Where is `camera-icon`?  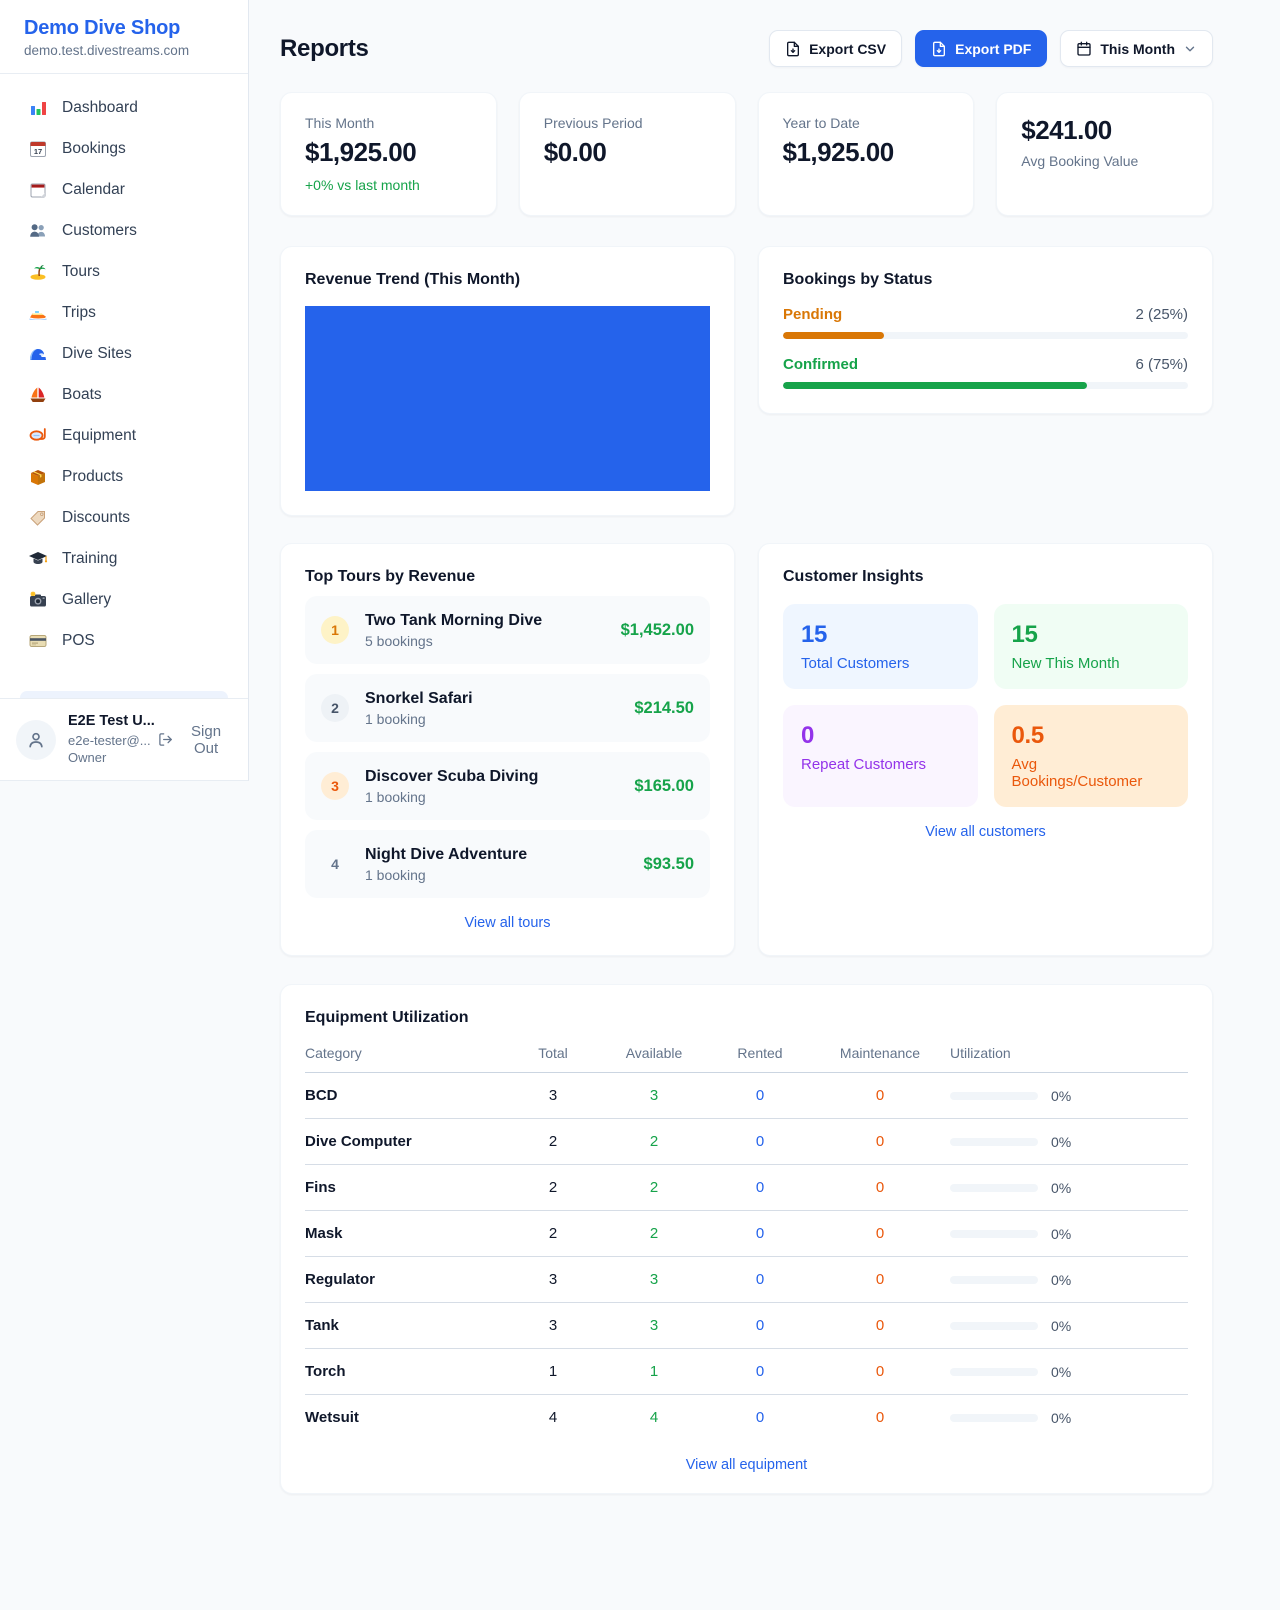 camera-icon is located at coordinates (38, 599).